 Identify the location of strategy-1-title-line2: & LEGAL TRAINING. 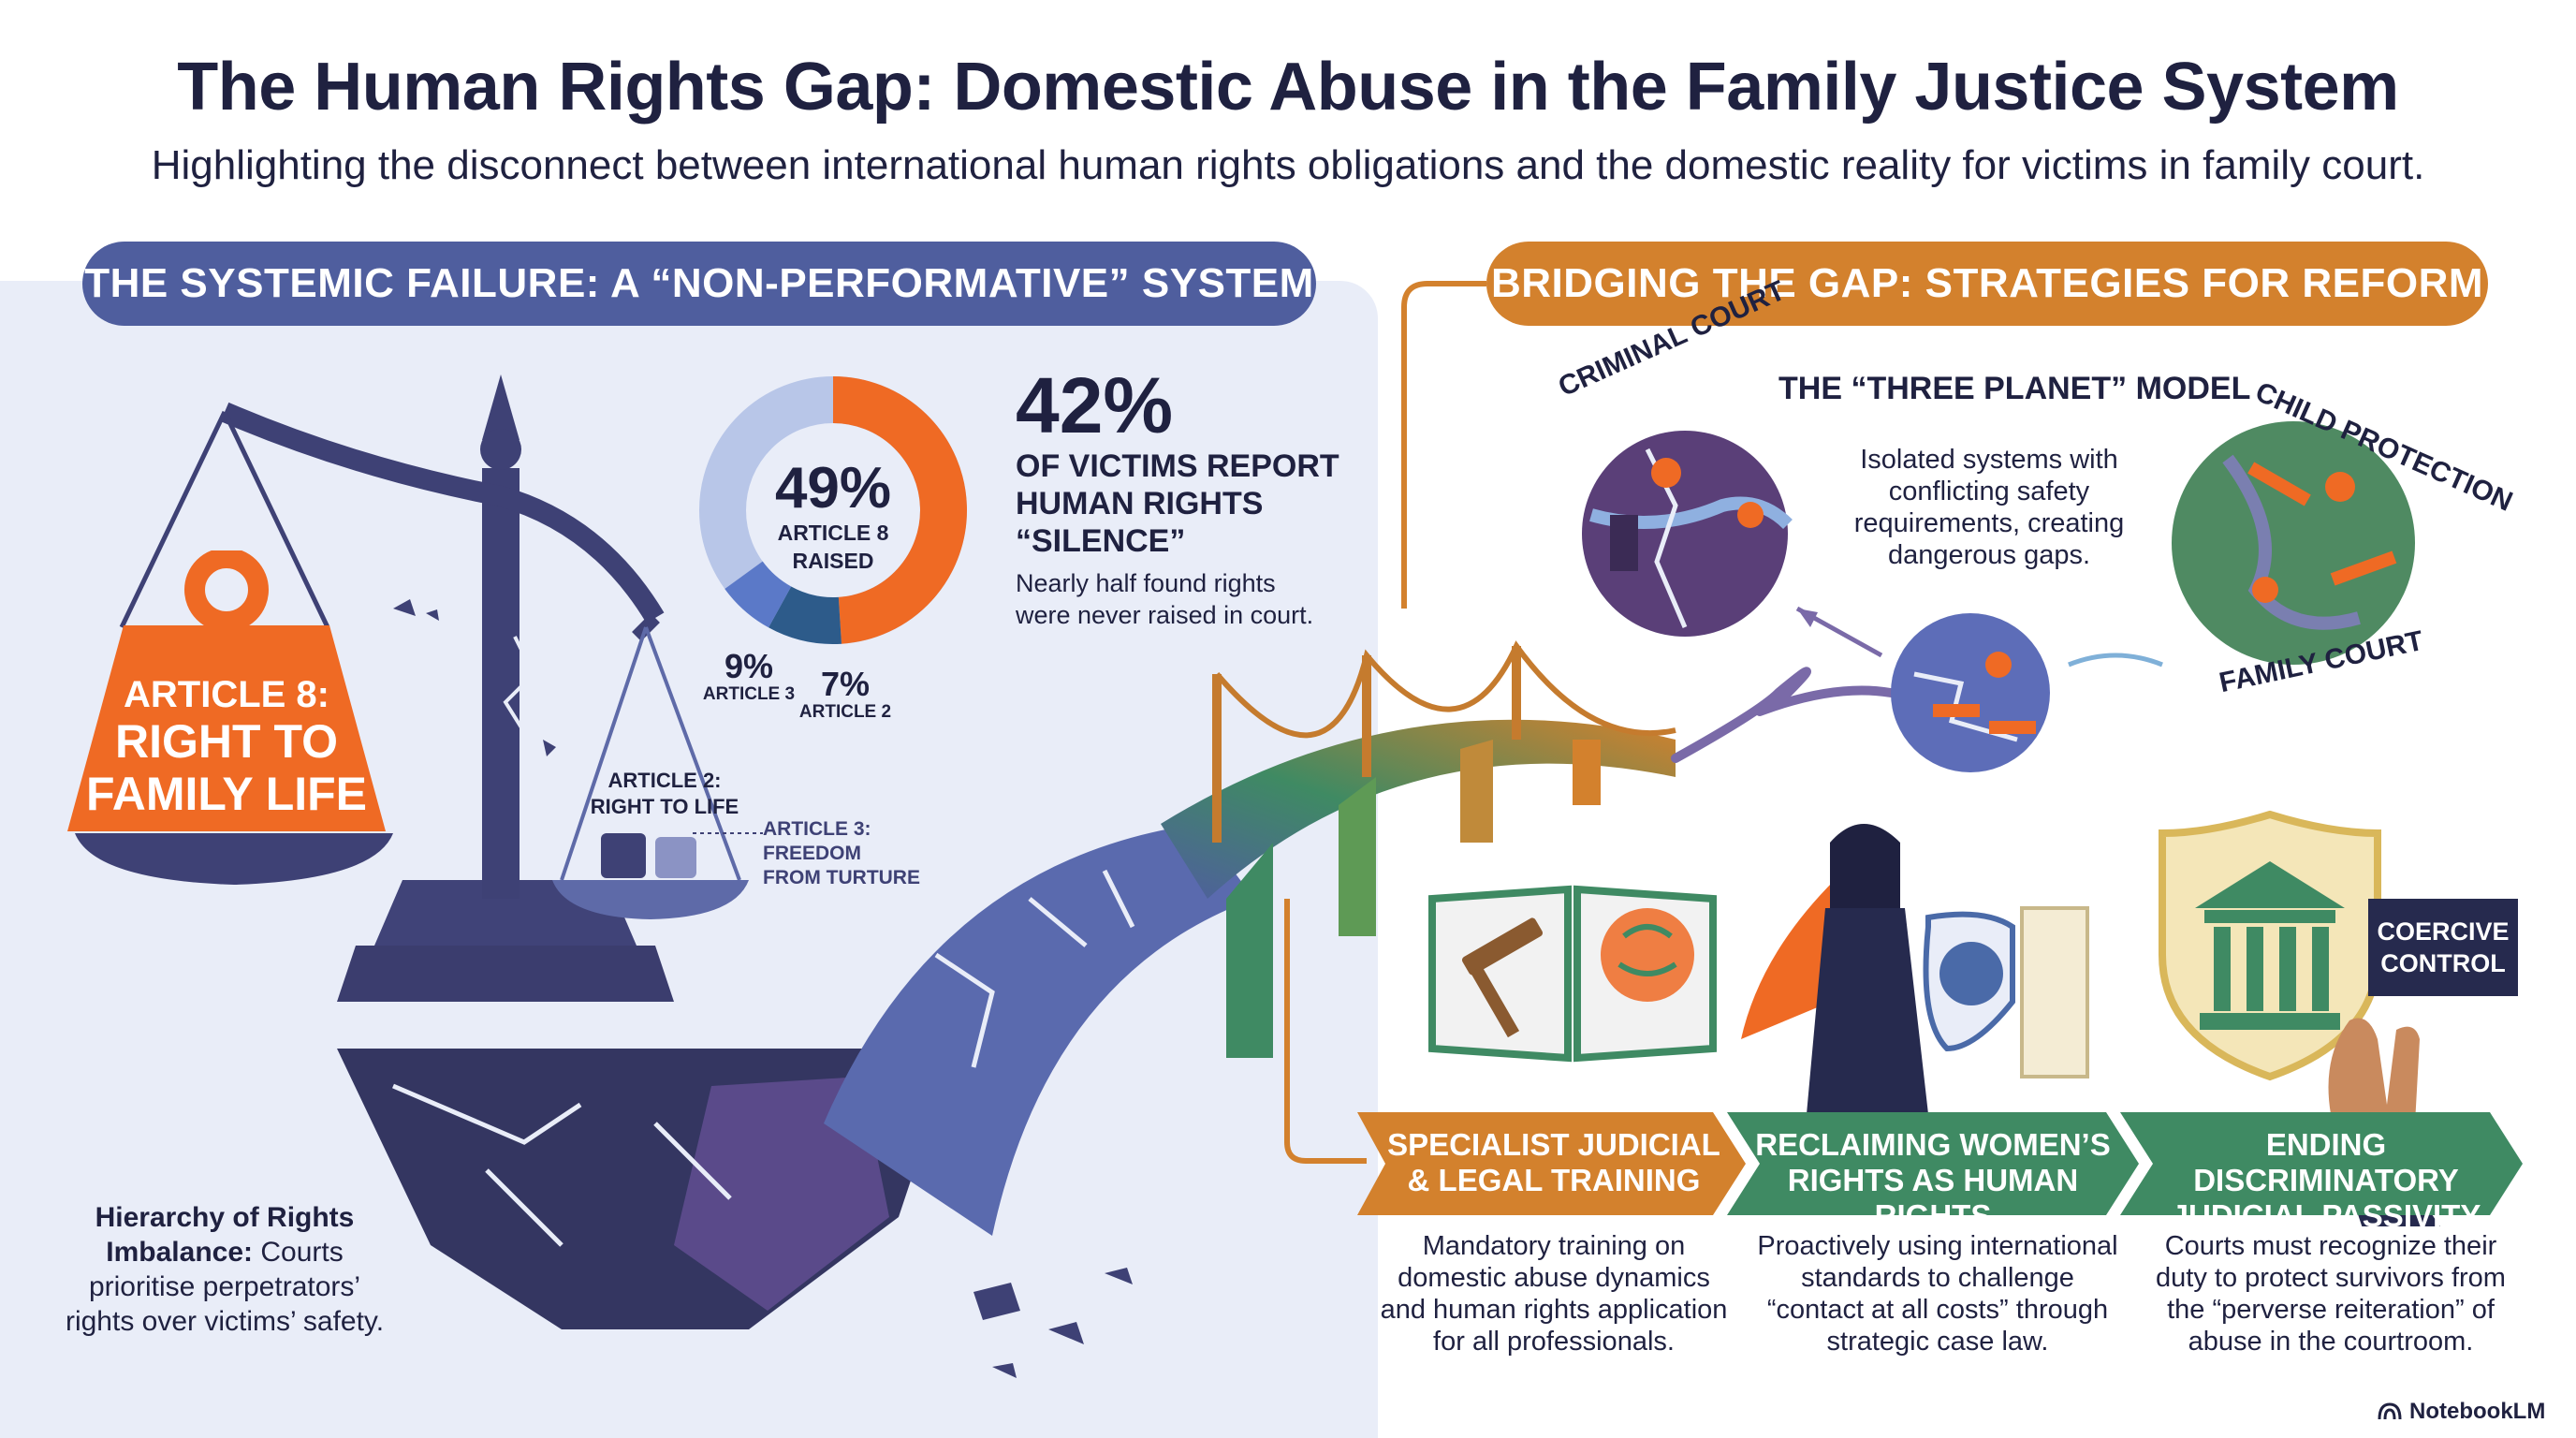
(1554, 1180).